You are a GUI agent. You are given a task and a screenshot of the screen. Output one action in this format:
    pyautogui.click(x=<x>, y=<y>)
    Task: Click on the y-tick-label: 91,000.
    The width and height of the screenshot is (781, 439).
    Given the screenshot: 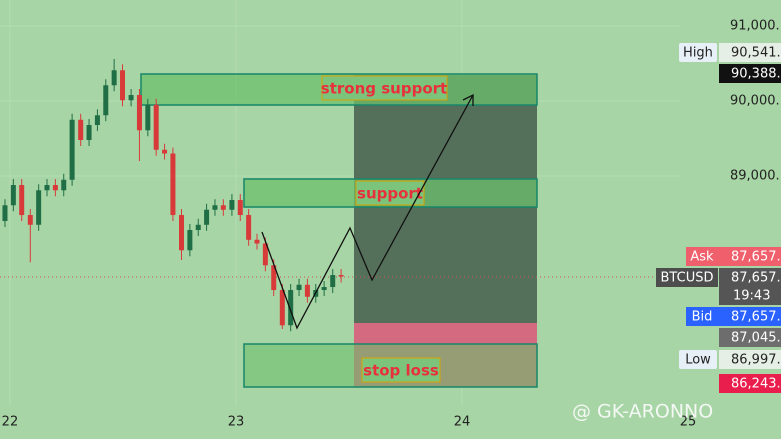 What is the action you would take?
    pyautogui.click(x=755, y=26)
    